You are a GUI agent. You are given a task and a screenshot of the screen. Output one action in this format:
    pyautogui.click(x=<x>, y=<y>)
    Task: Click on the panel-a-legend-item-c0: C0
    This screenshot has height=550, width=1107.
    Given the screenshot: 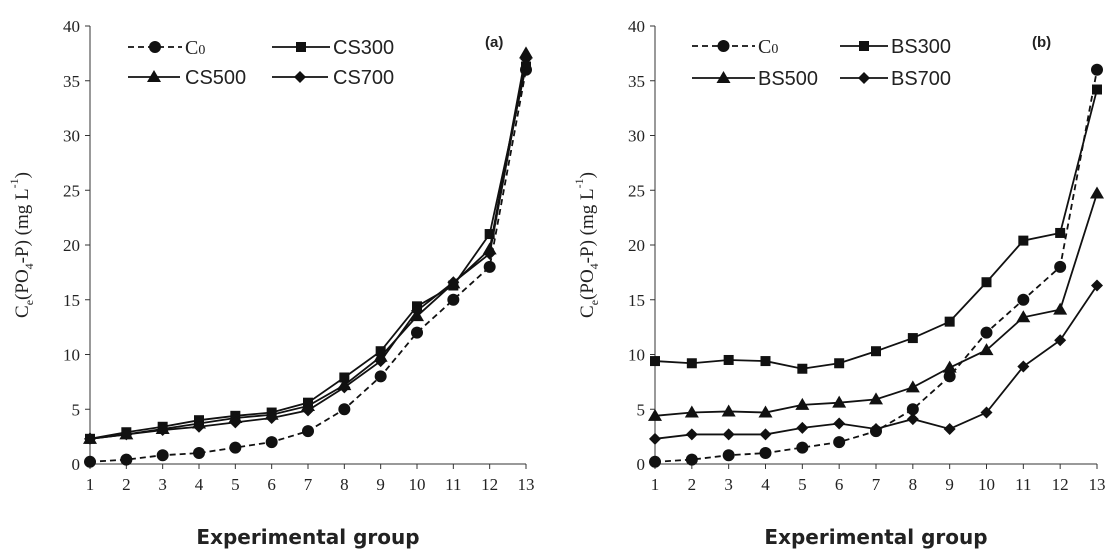 What is the action you would take?
    pyautogui.click(x=166, y=48)
    